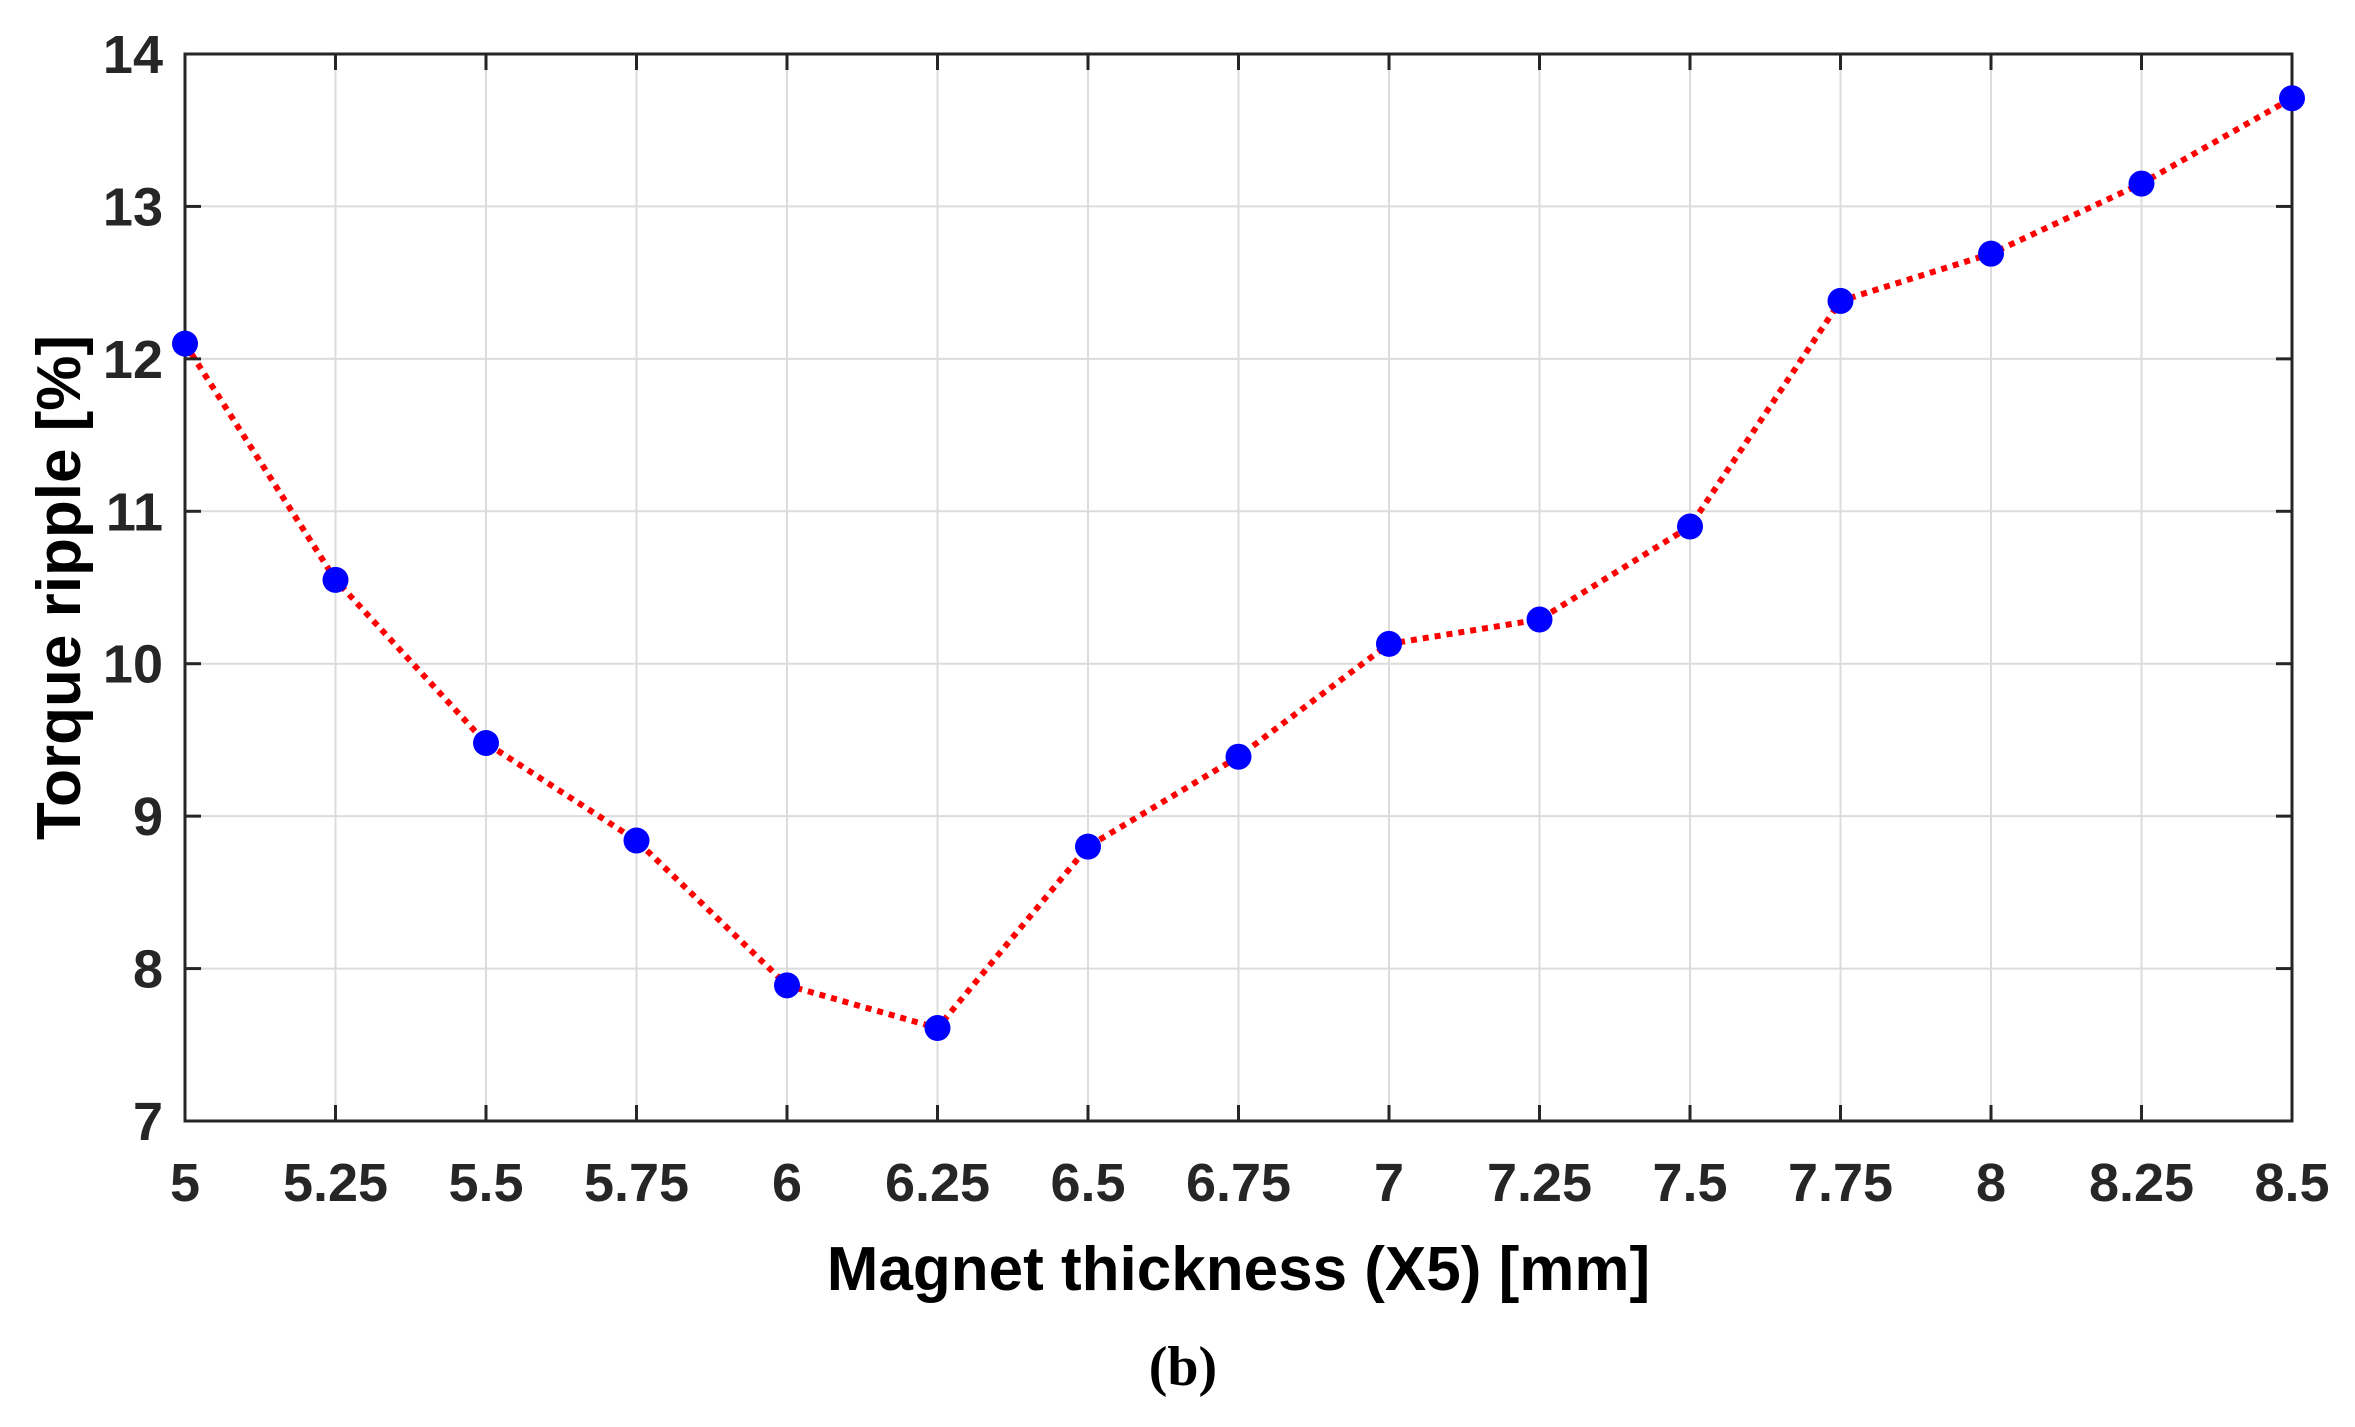 This screenshot has height=1427, width=2355. Describe the element at coordinates (937, 1183) in the screenshot. I see `x-tick-label: 6.25` at that location.